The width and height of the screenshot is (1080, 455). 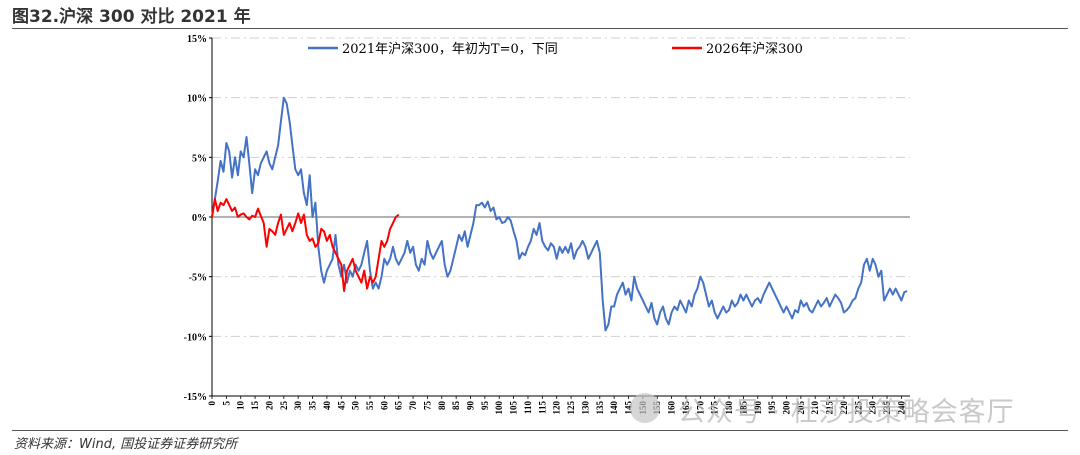 I want to click on x-tick-label: 190, so click(x=758, y=408).